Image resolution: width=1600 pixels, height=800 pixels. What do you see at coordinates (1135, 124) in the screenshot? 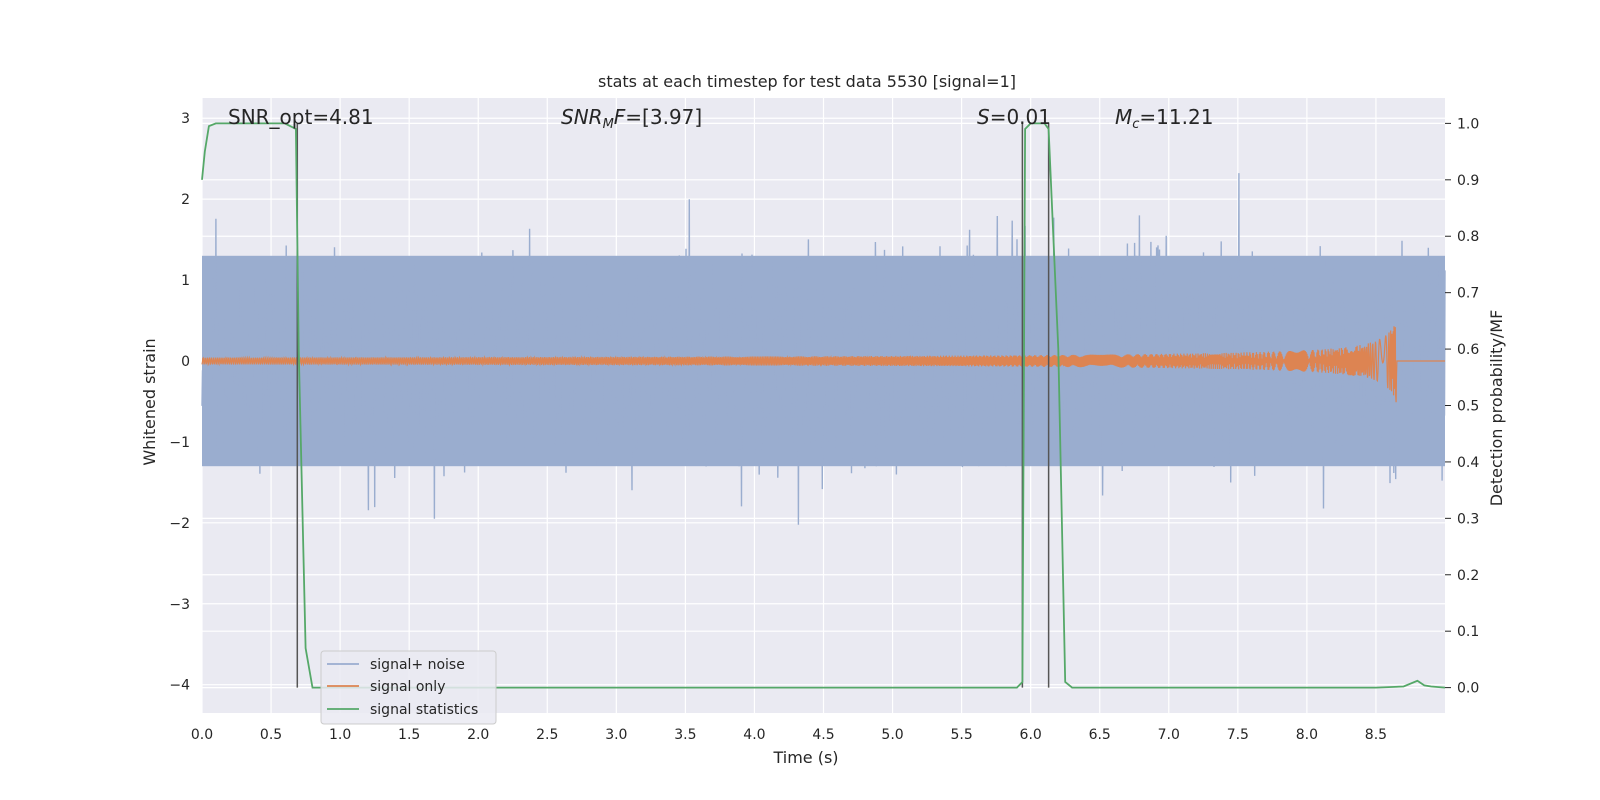
I see `annotation-mc-sub: c` at bounding box center [1135, 124].